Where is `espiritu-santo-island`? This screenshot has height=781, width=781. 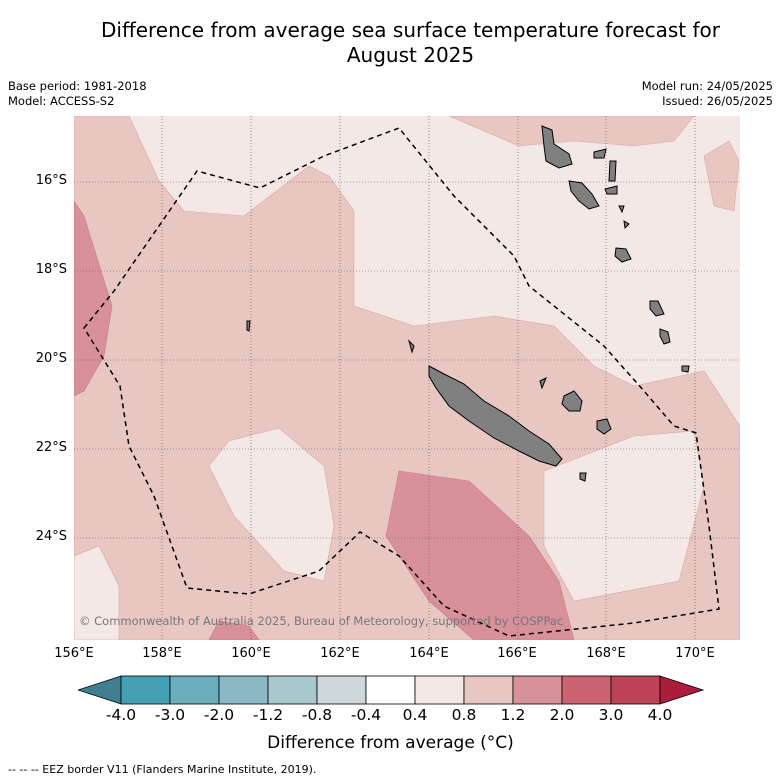
espiritu-santo-island is located at coordinates (557, 147).